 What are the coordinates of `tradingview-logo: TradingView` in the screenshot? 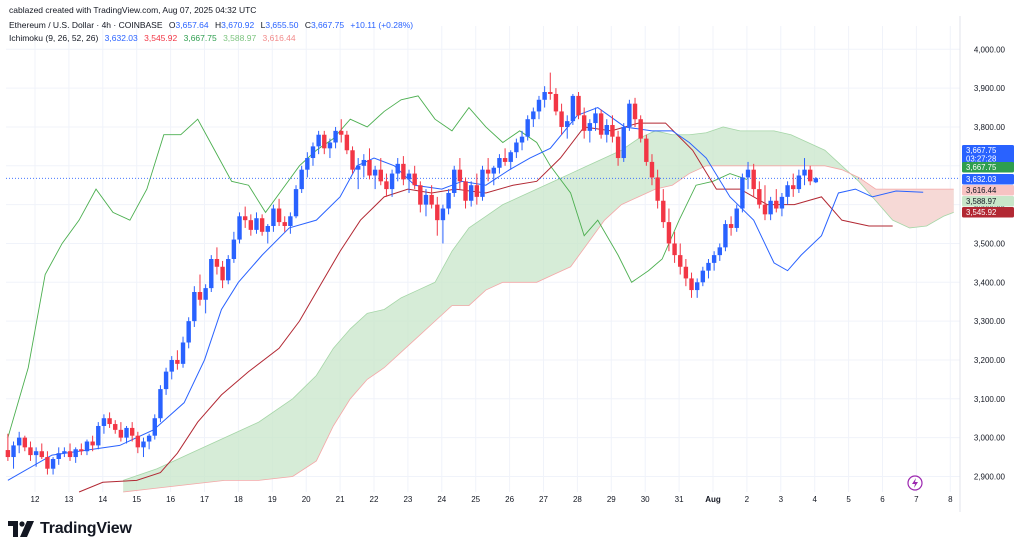 It's located at (70, 529).